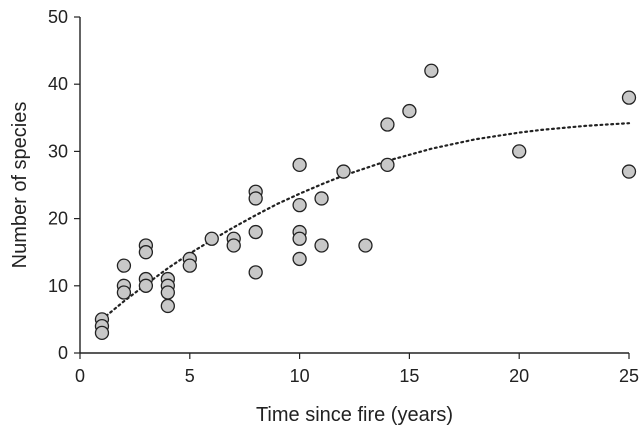  What do you see at coordinates (409, 376) in the screenshot?
I see `x-tick-label: 15` at bounding box center [409, 376].